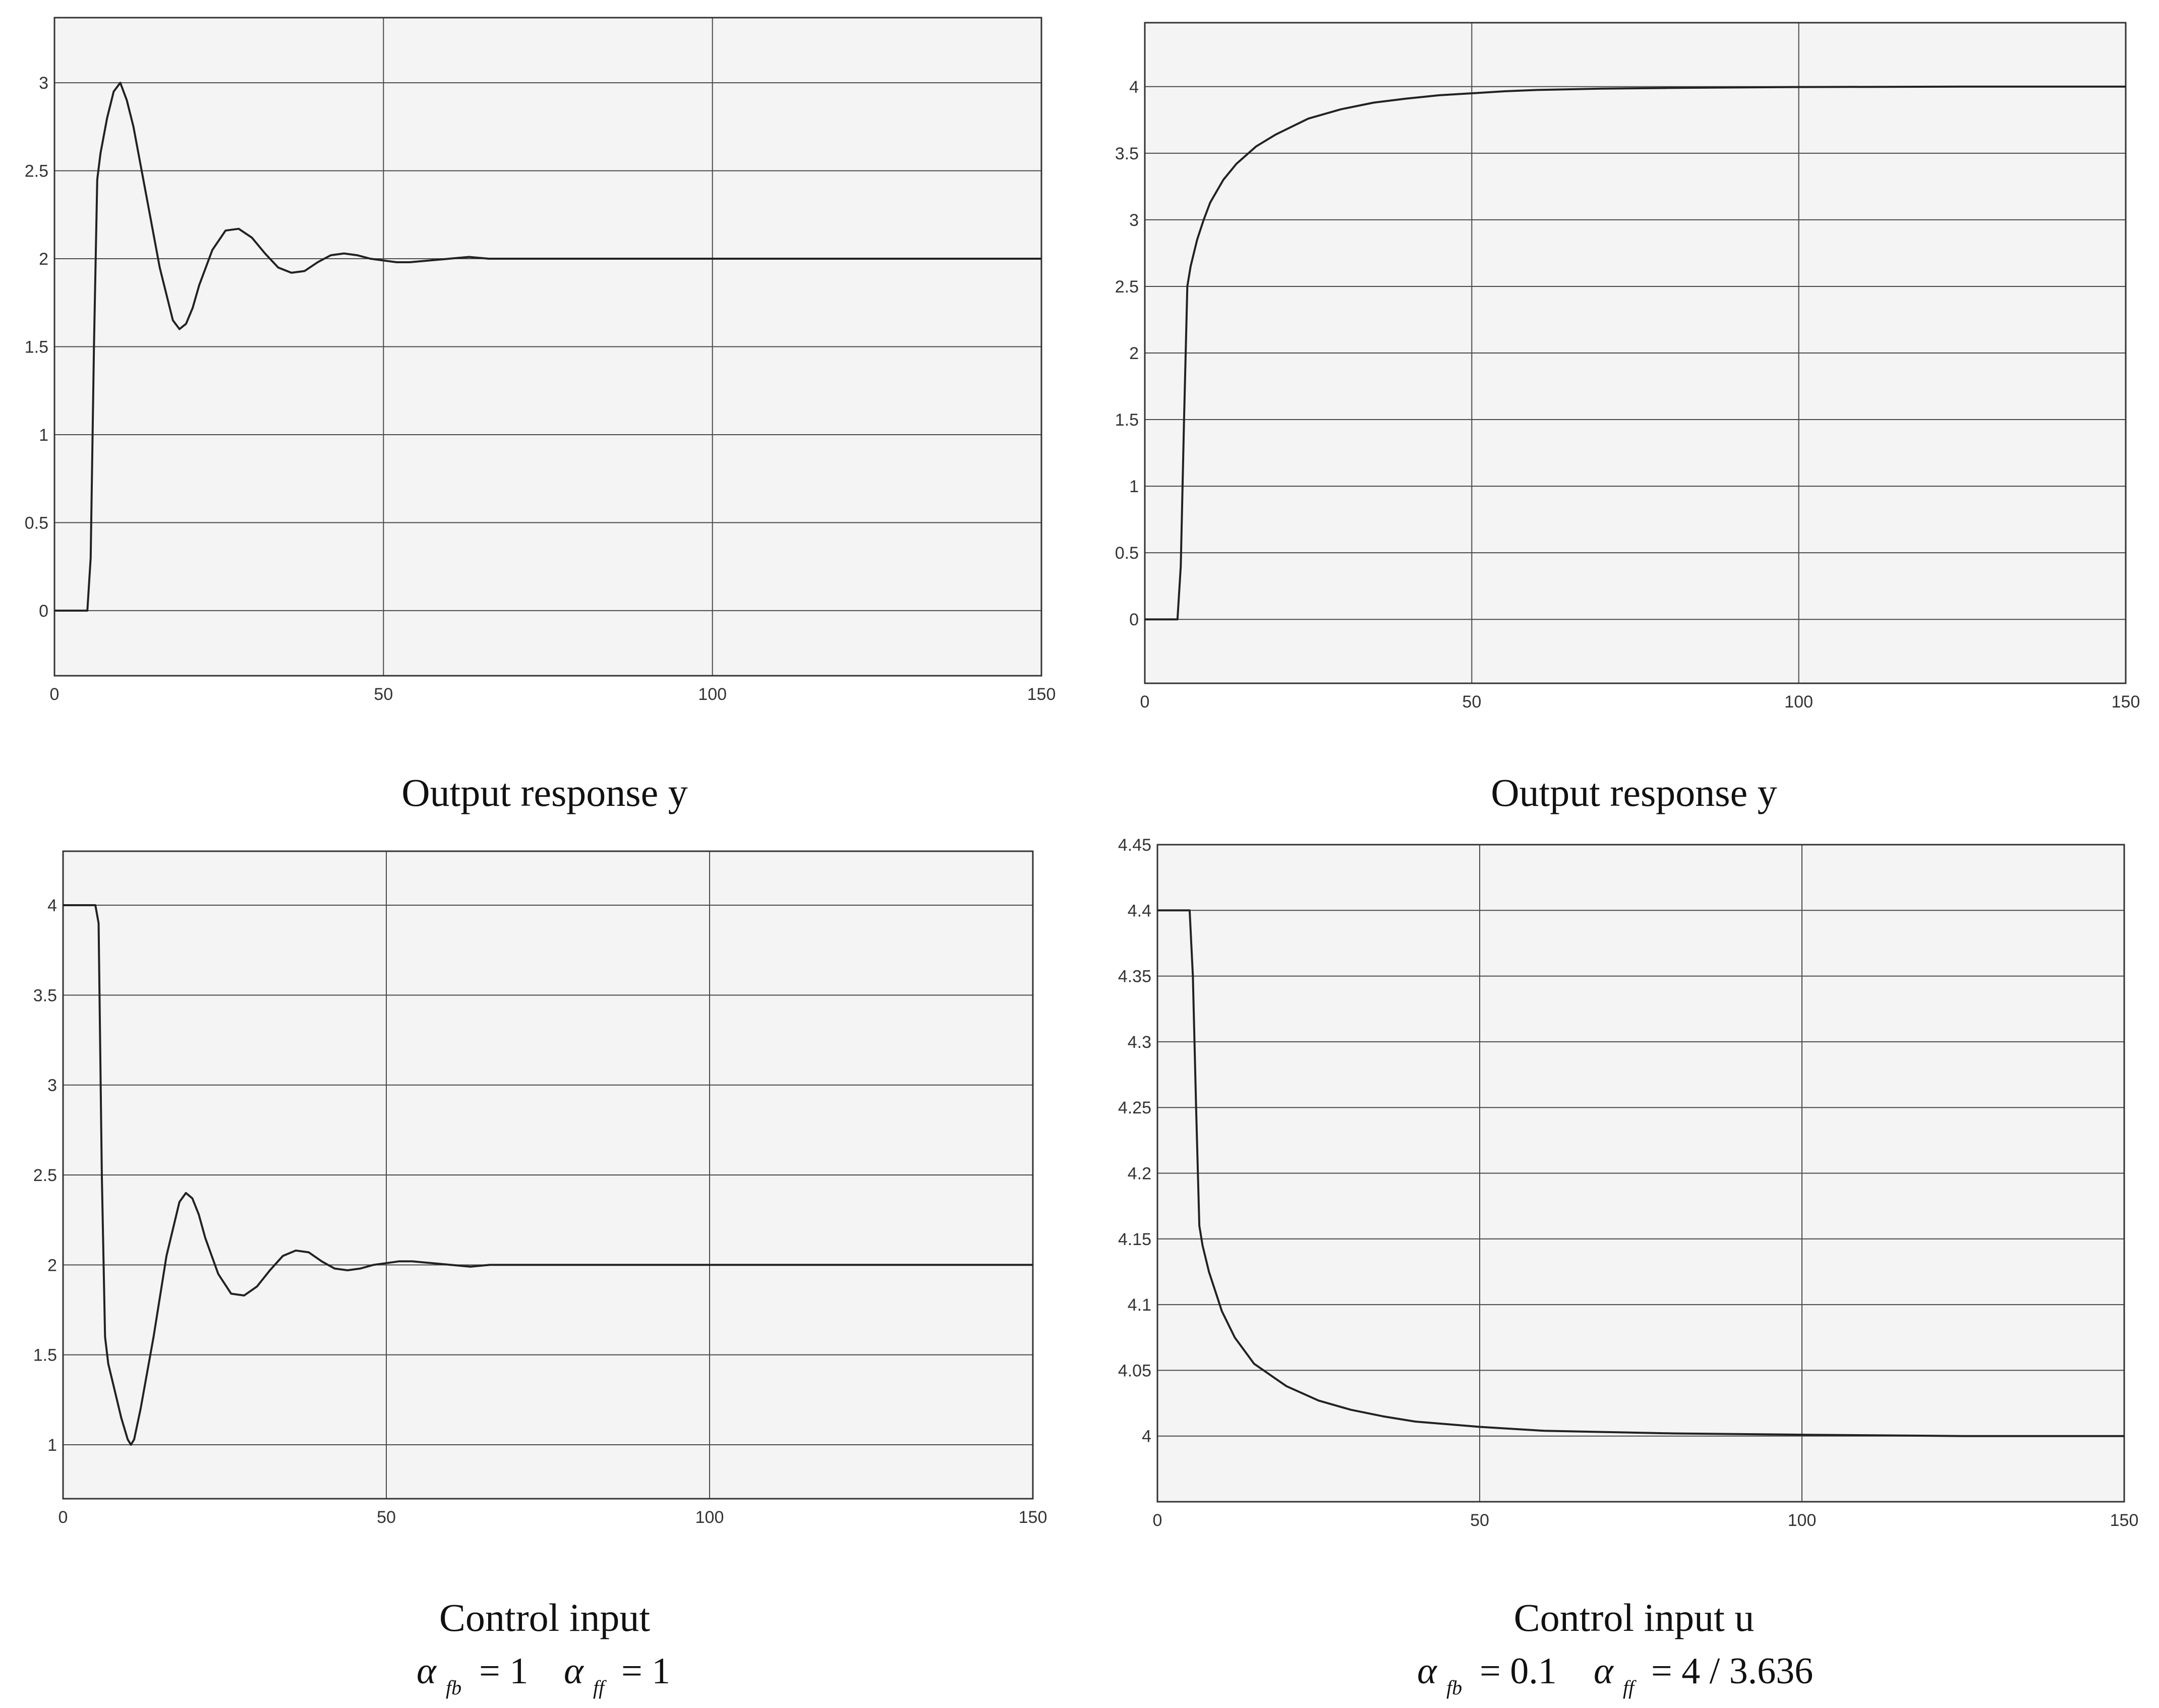 This screenshot has width=2159, height=1708. Describe the element at coordinates (543, 1675) in the screenshot. I see `params-left: α fb = 1 α ff = 1` at that location.